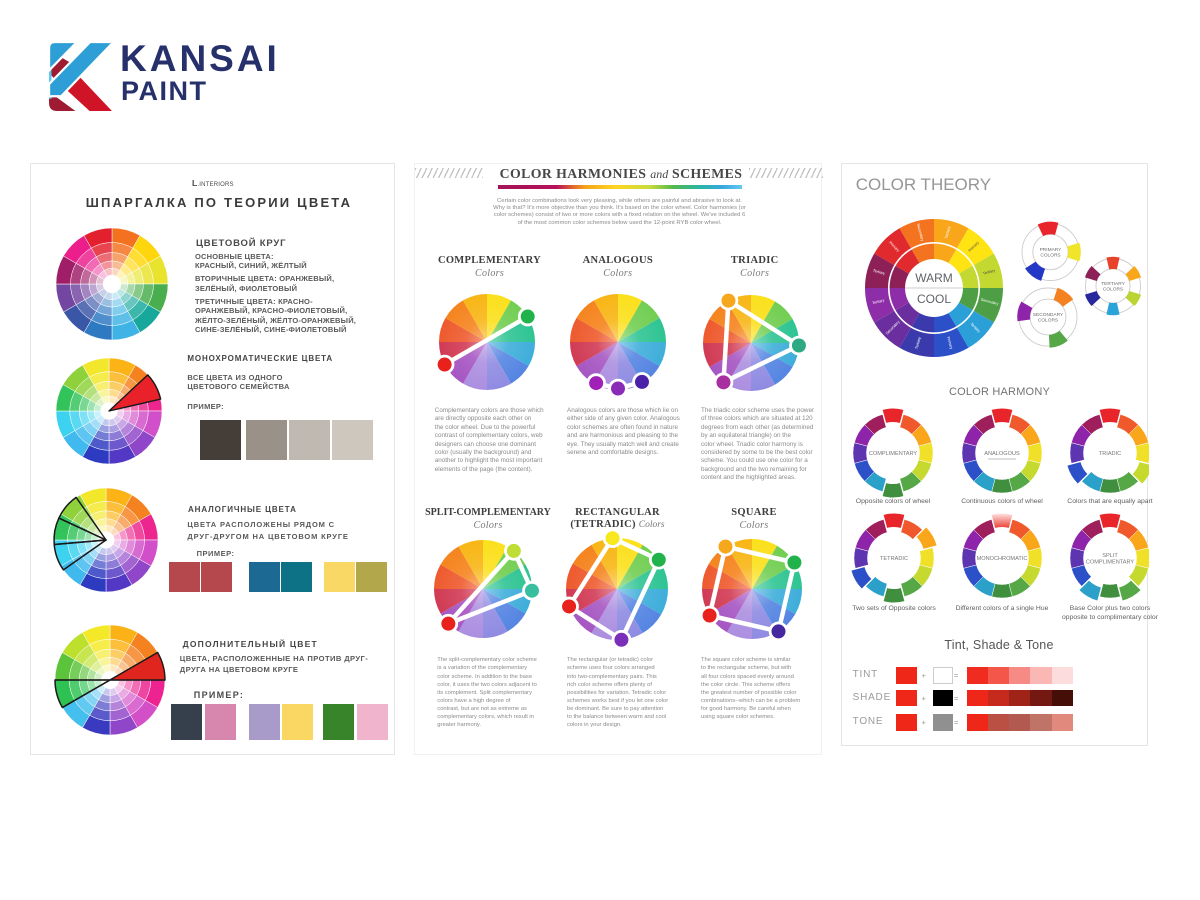  I want to click on svg-text: PRIMARY, so click(1051, 250).